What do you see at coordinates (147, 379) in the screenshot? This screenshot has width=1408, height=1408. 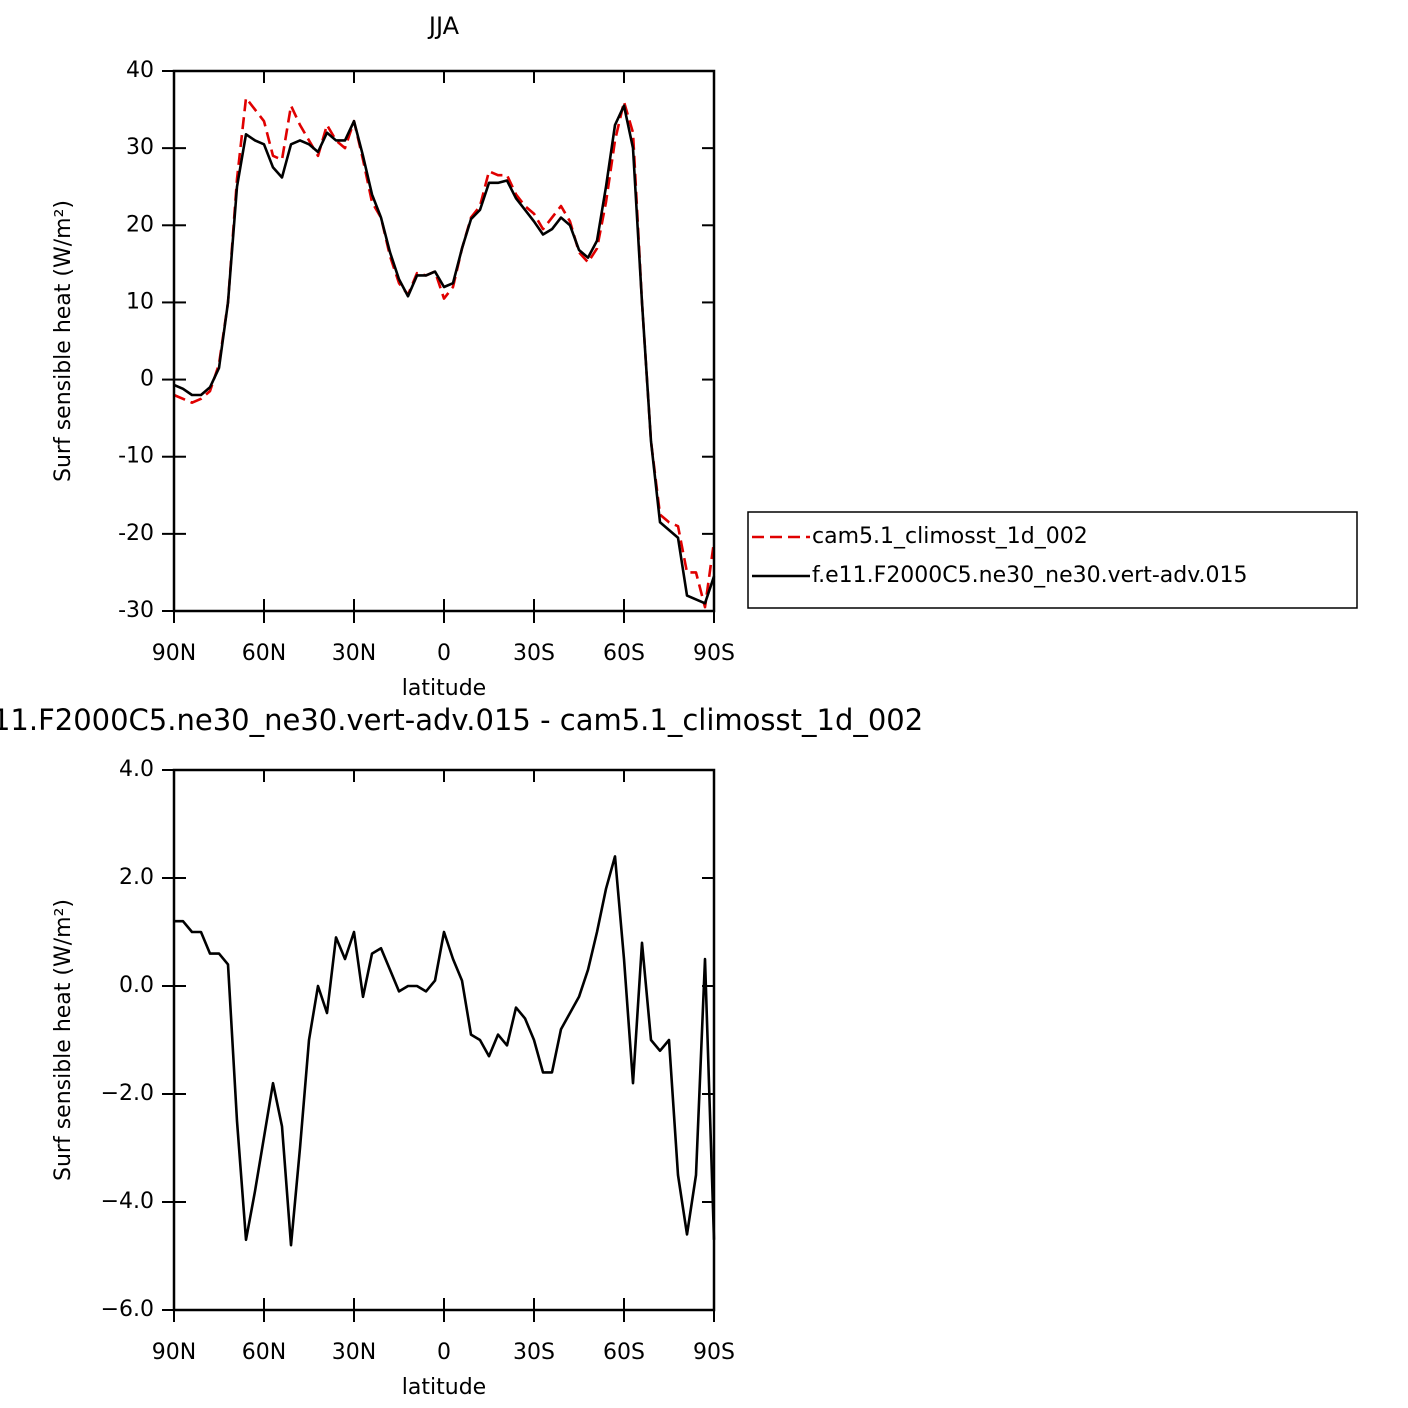 I see `y-tick-label: 0` at bounding box center [147, 379].